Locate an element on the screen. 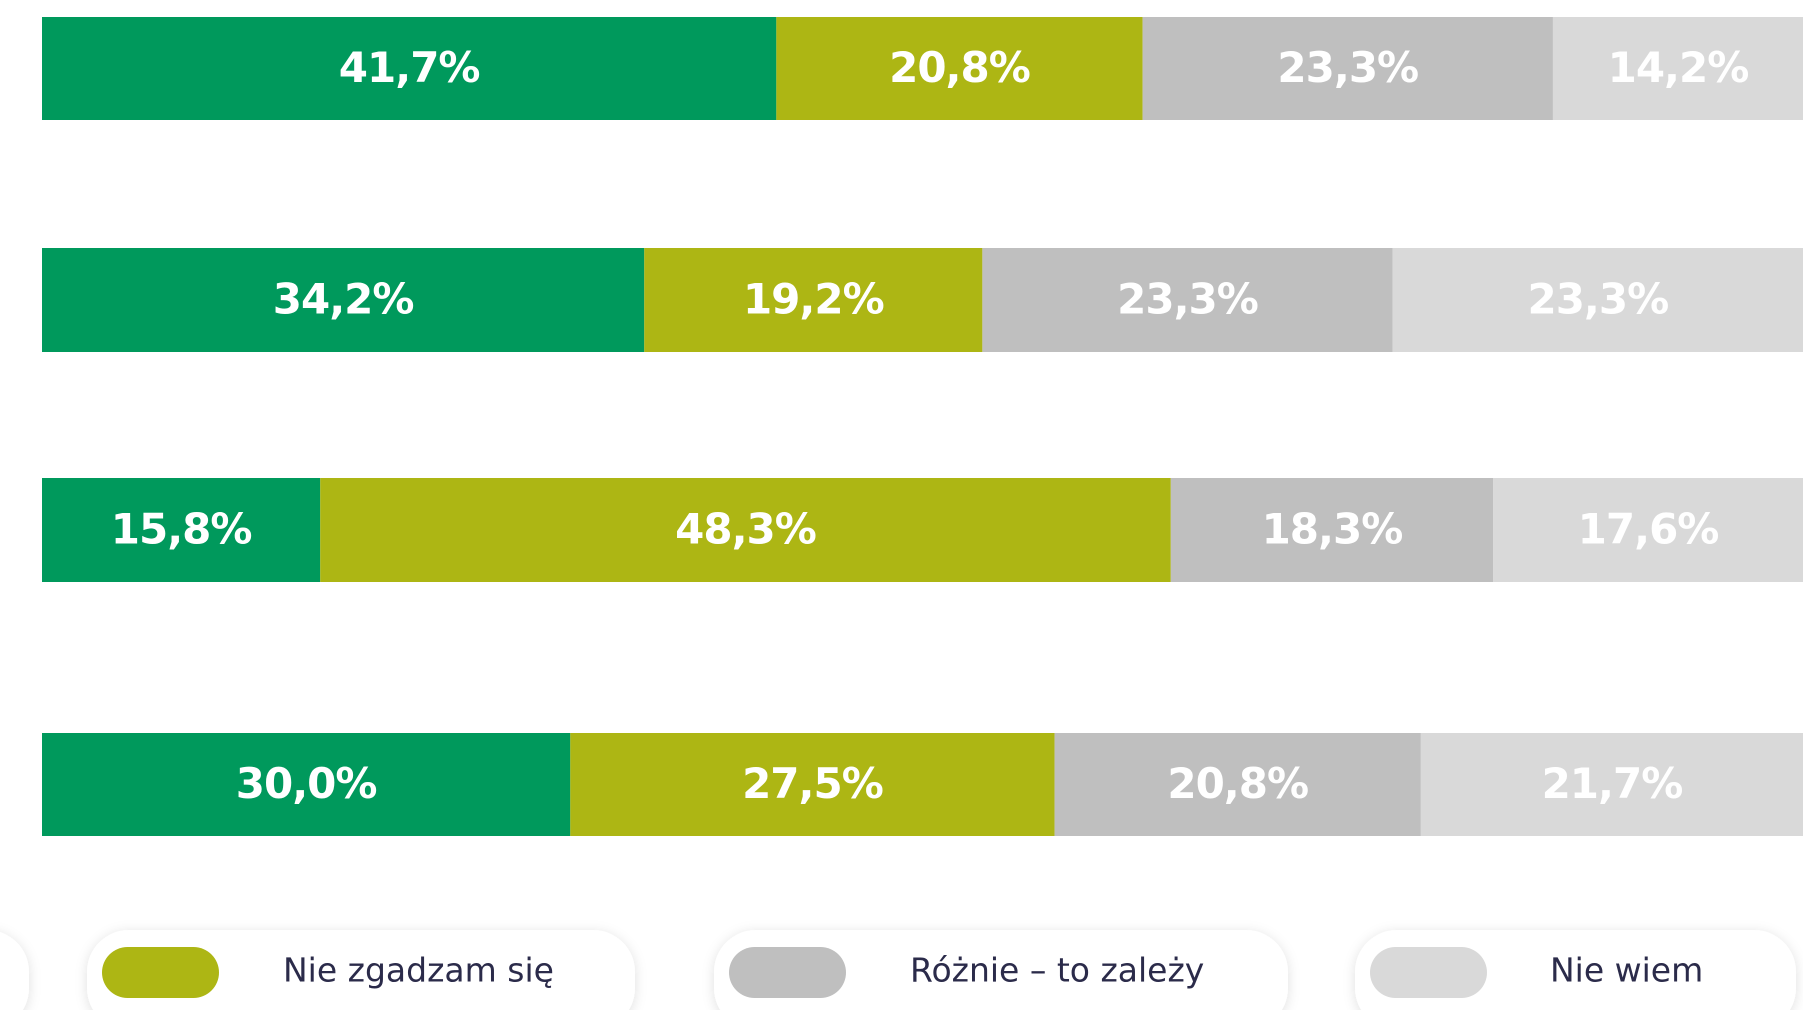 This screenshot has height=1010, width=1803. value-label: 17,6% is located at coordinates (1648, 529).